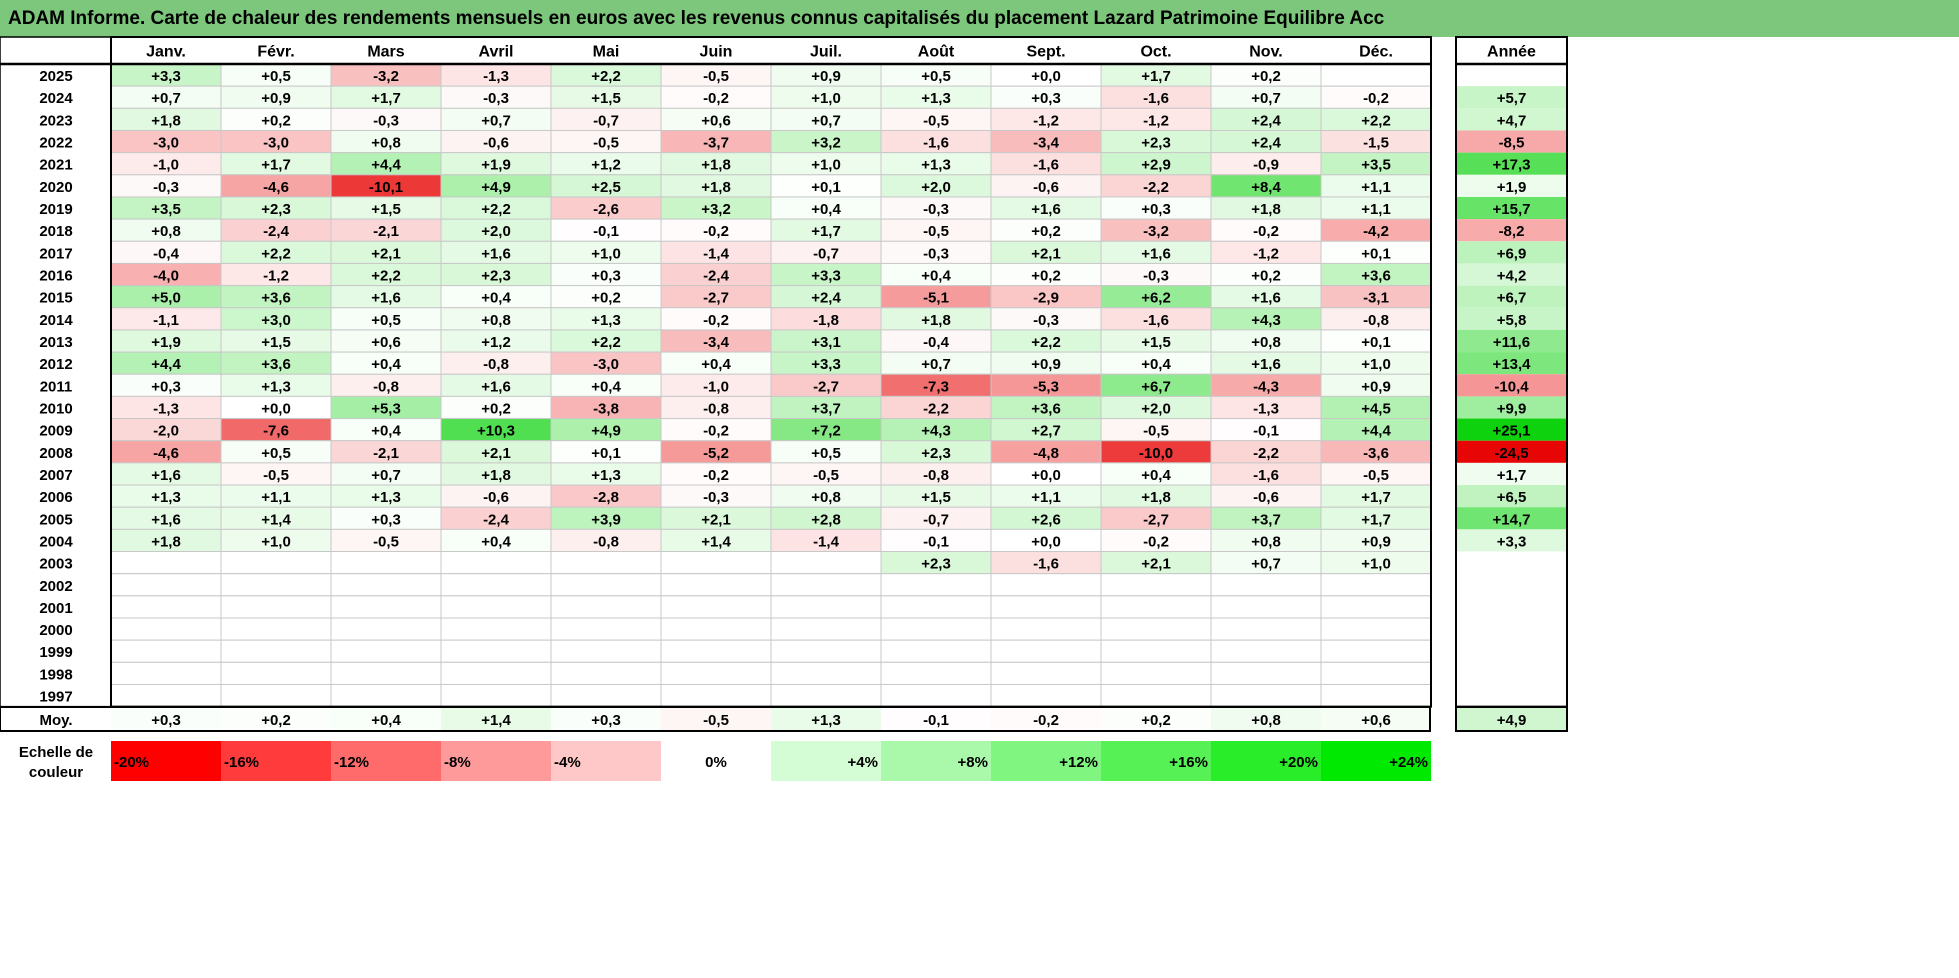 Image resolution: width=1959 pixels, height=978 pixels. What do you see at coordinates (276, 231) in the screenshot?
I see `cell-value: -2,4` at bounding box center [276, 231].